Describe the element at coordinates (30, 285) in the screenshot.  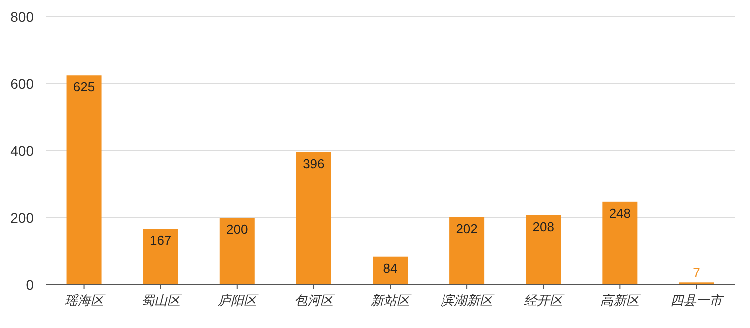
I see `y-tick-label: 0` at that location.